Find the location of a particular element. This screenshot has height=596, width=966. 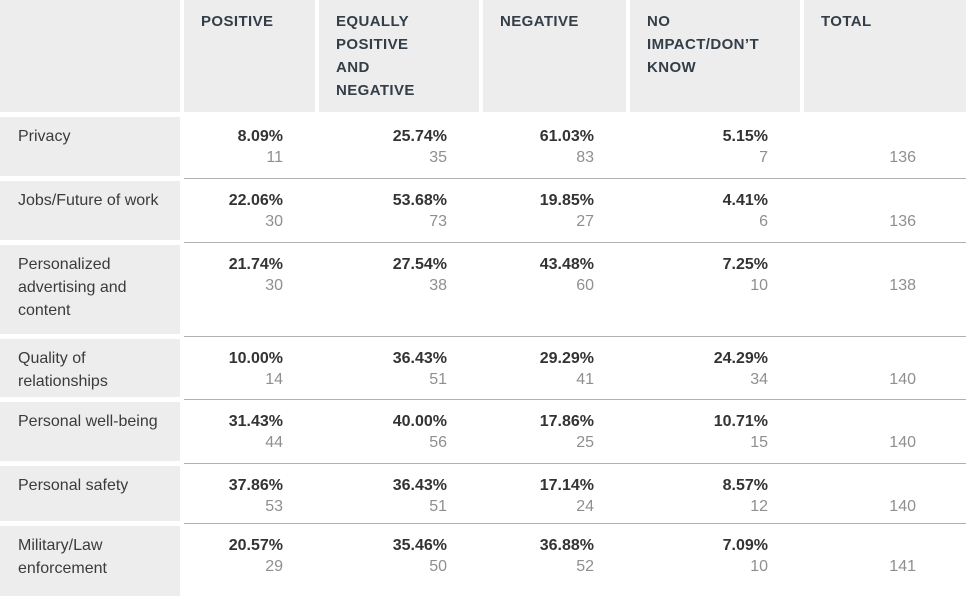

row-label: Personal safety is located at coordinates (90, 493).